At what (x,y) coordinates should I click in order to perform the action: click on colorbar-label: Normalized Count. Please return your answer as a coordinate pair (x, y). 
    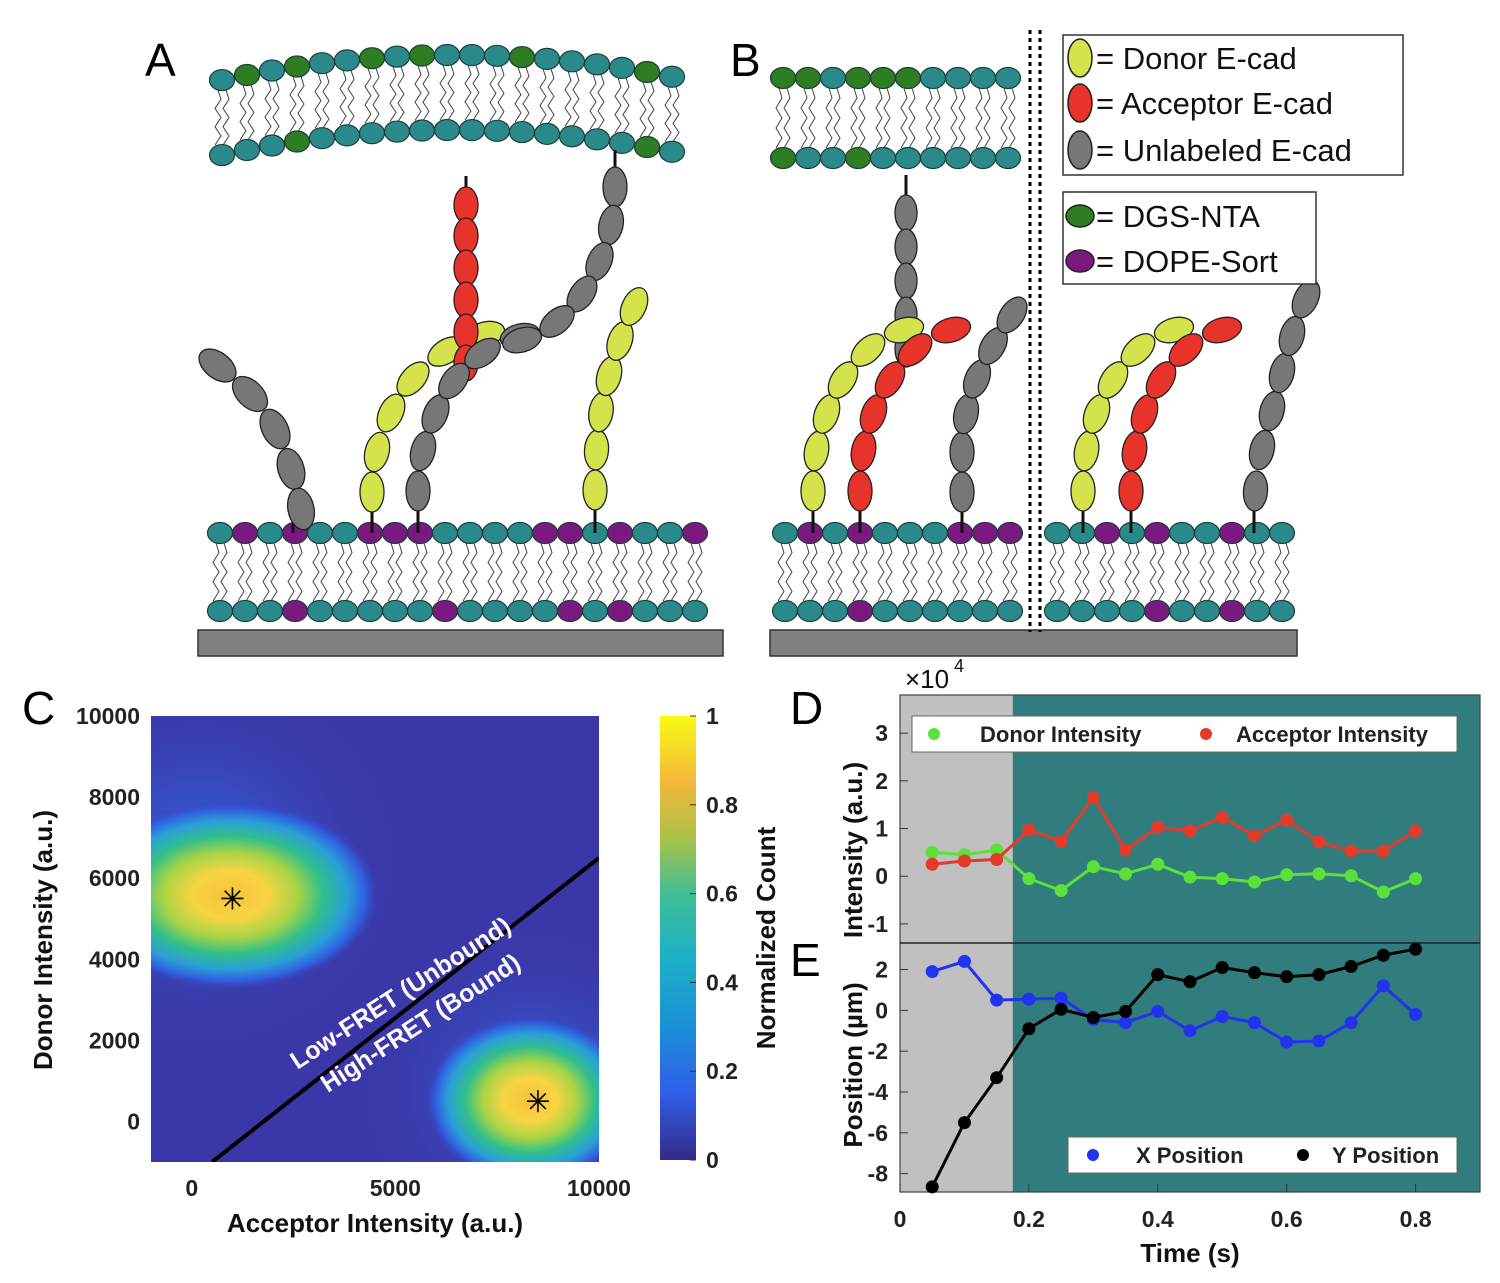
    Looking at the image, I should click on (766, 937).